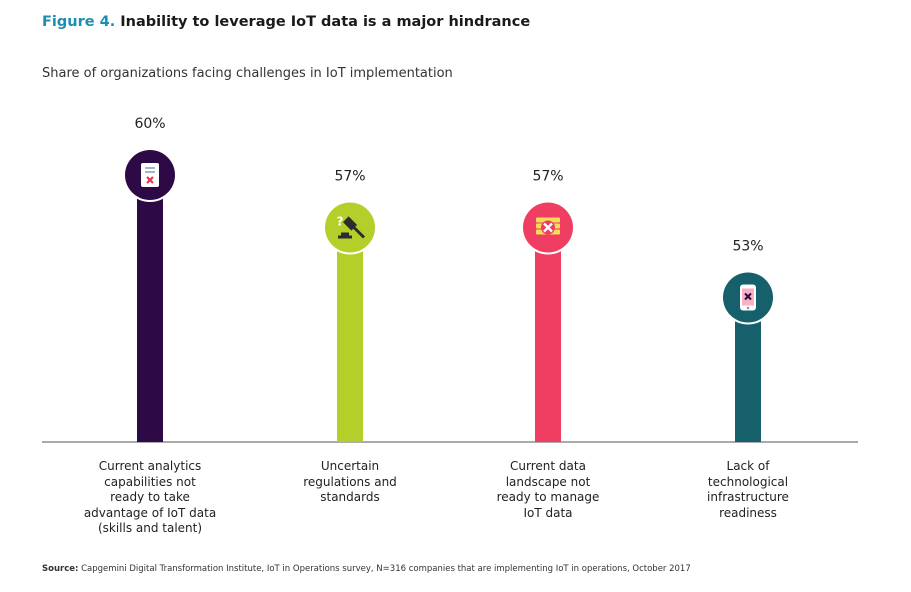 The height and width of the screenshot is (592, 911). What do you see at coordinates (60, 569) in the screenshot?
I see `source-label: Source:` at bounding box center [60, 569].